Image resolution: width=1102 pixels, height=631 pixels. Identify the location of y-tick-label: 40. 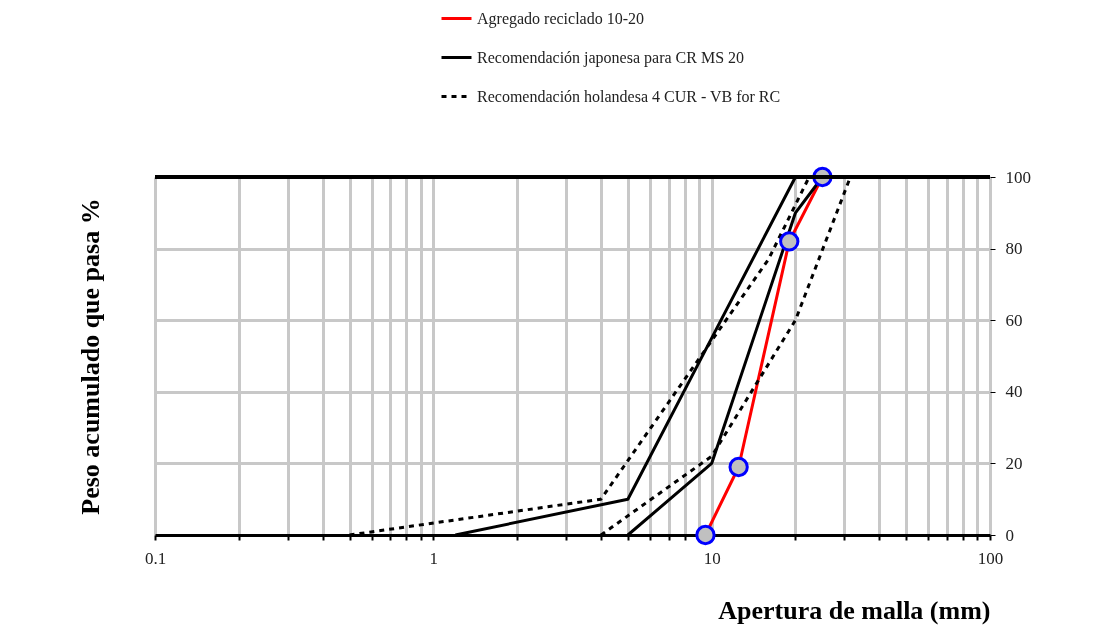
(1014, 392).